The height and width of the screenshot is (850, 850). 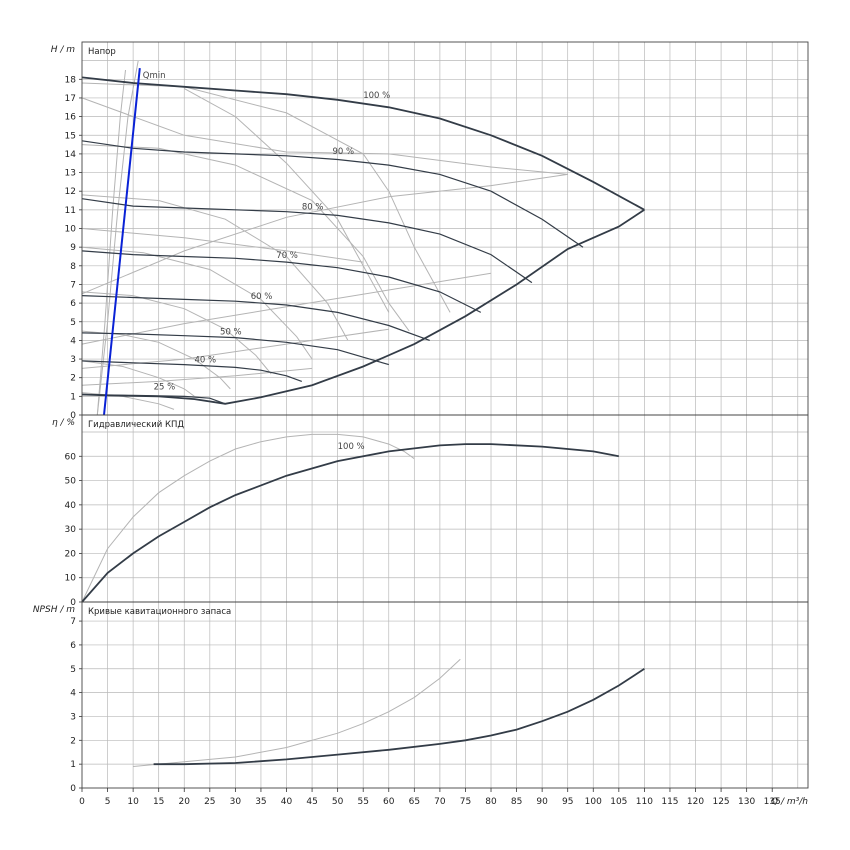 What do you see at coordinates (567, 802) in the screenshot?
I see `x-tick-label: 95` at bounding box center [567, 802].